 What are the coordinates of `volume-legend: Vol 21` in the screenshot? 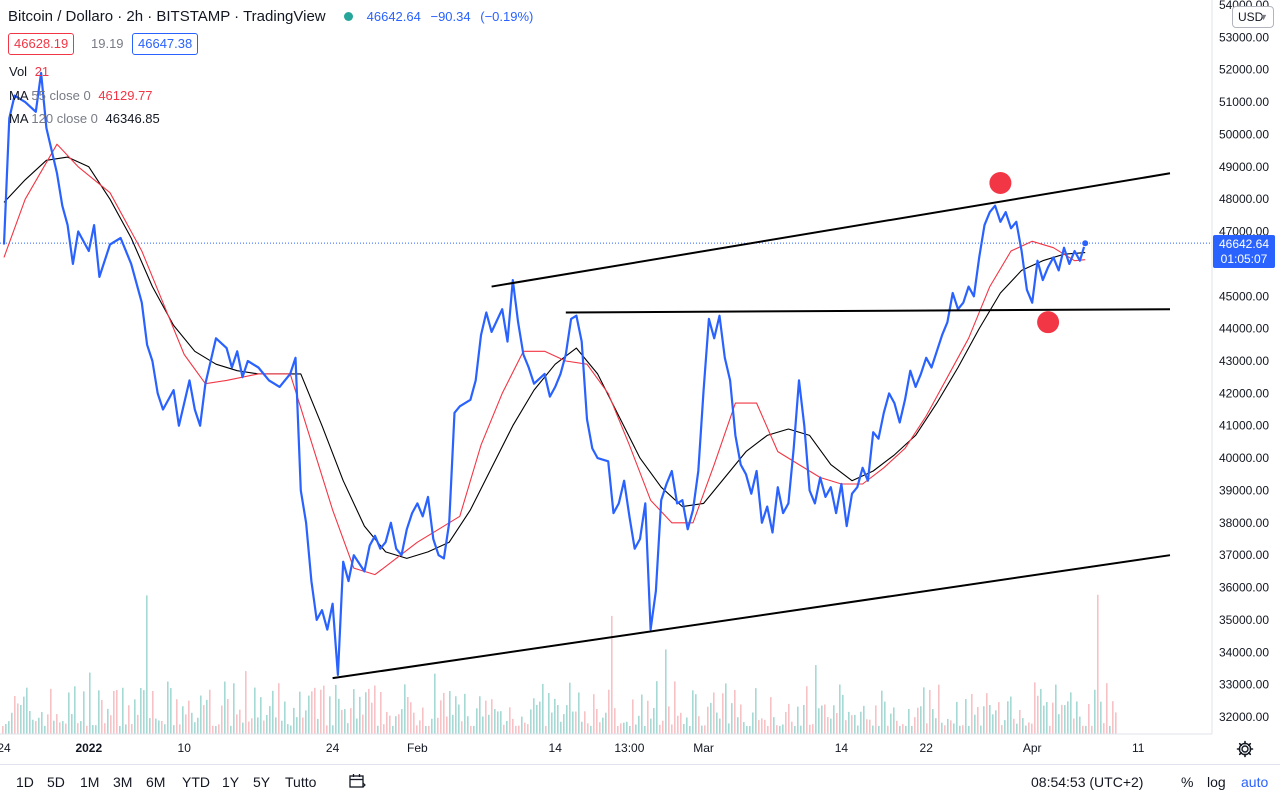 It's located at (29, 71).